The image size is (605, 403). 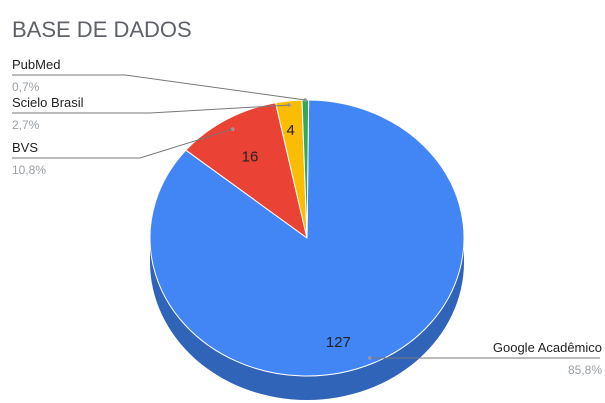 What do you see at coordinates (159, 87) in the screenshot?
I see `leader-line-pubmed` at bounding box center [159, 87].